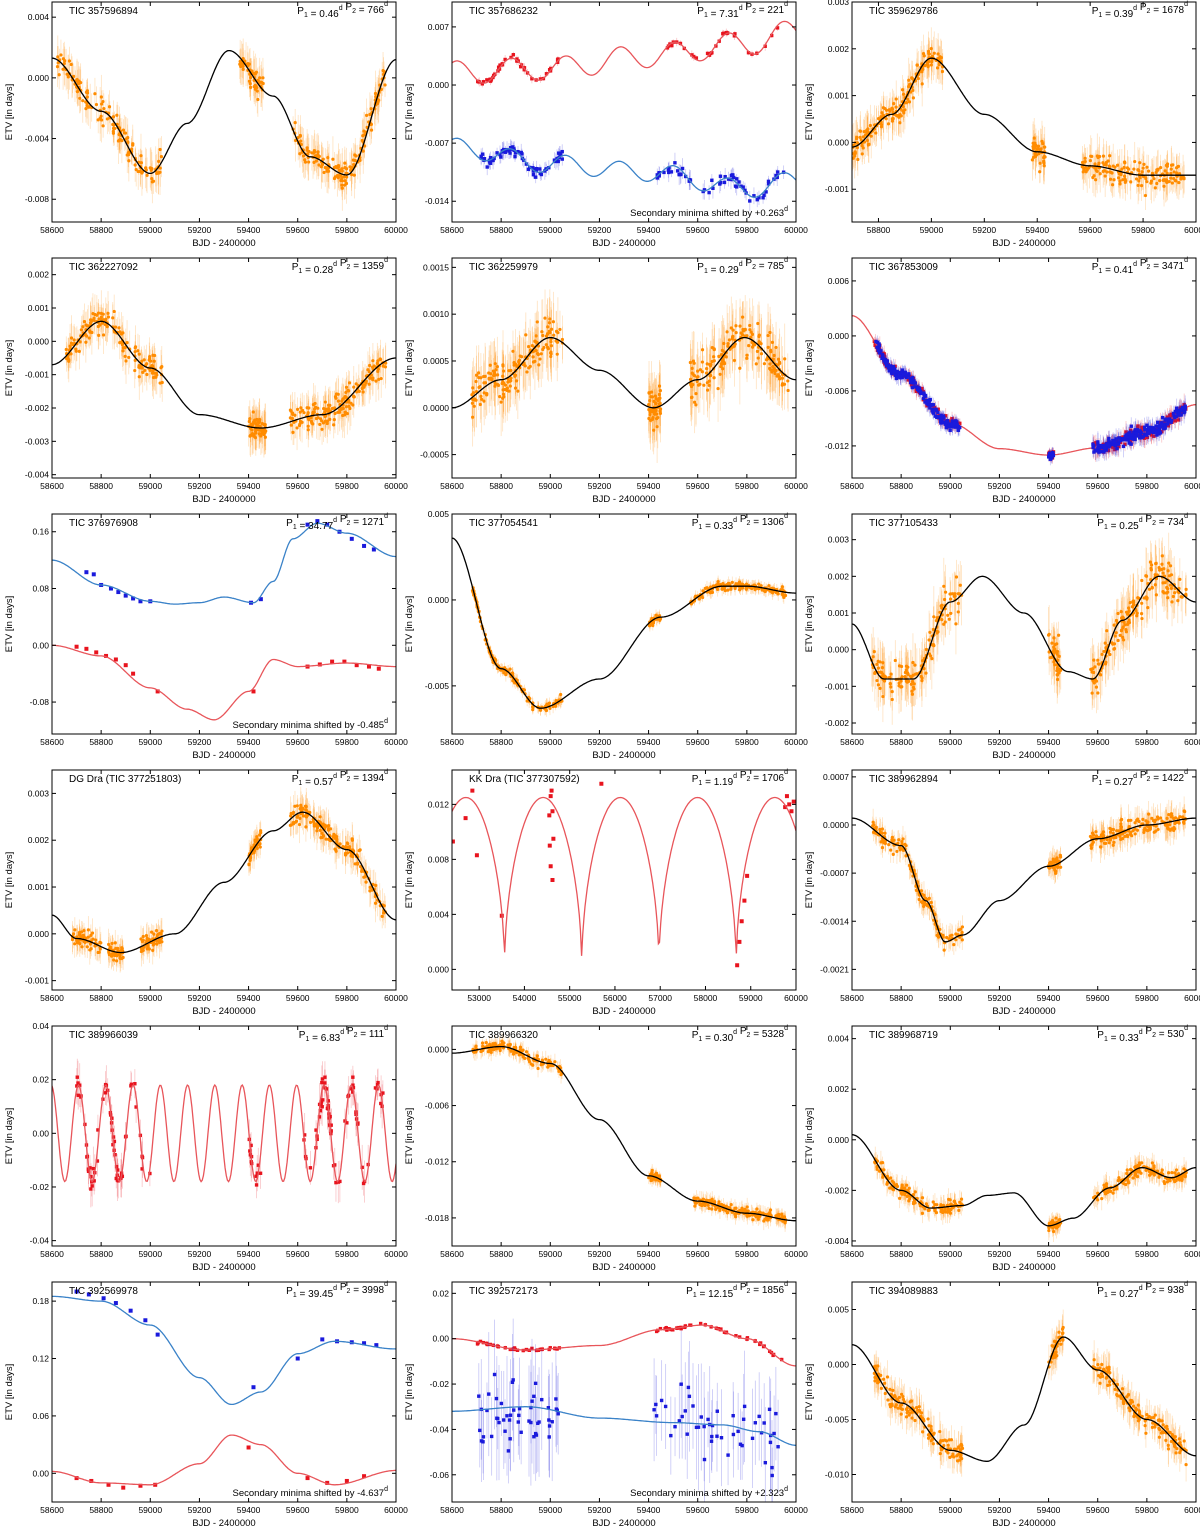 Image resolution: width=1200 pixels, height=1538 pixels. I want to click on y-tick-label: 0.007, so click(439, 27).